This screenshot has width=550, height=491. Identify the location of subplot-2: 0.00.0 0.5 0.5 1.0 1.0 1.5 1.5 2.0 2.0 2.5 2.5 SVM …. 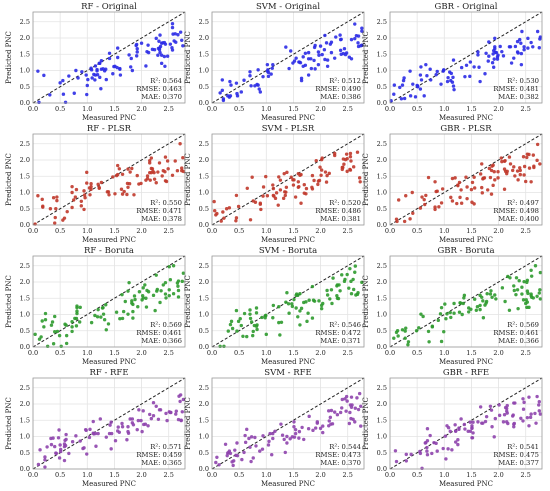
(274, 62).